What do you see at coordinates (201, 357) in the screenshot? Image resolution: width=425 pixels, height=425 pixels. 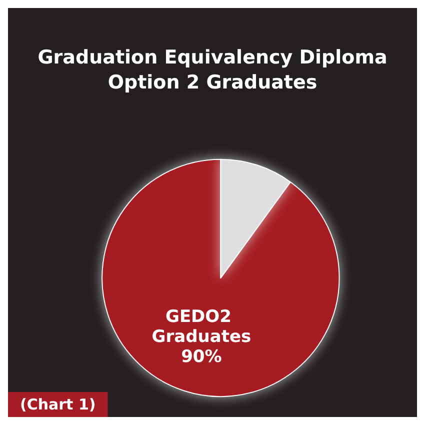 I see `data-label: 90%` at bounding box center [201, 357].